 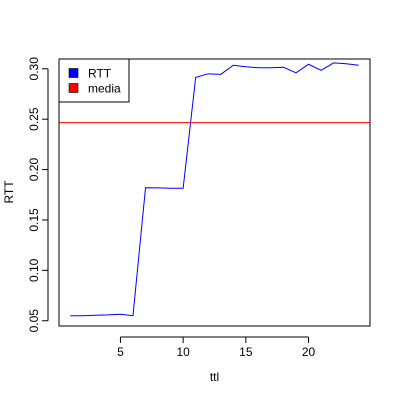 What do you see at coordinates (100, 74) in the screenshot?
I see `legend-label-RTT: RTT` at bounding box center [100, 74].